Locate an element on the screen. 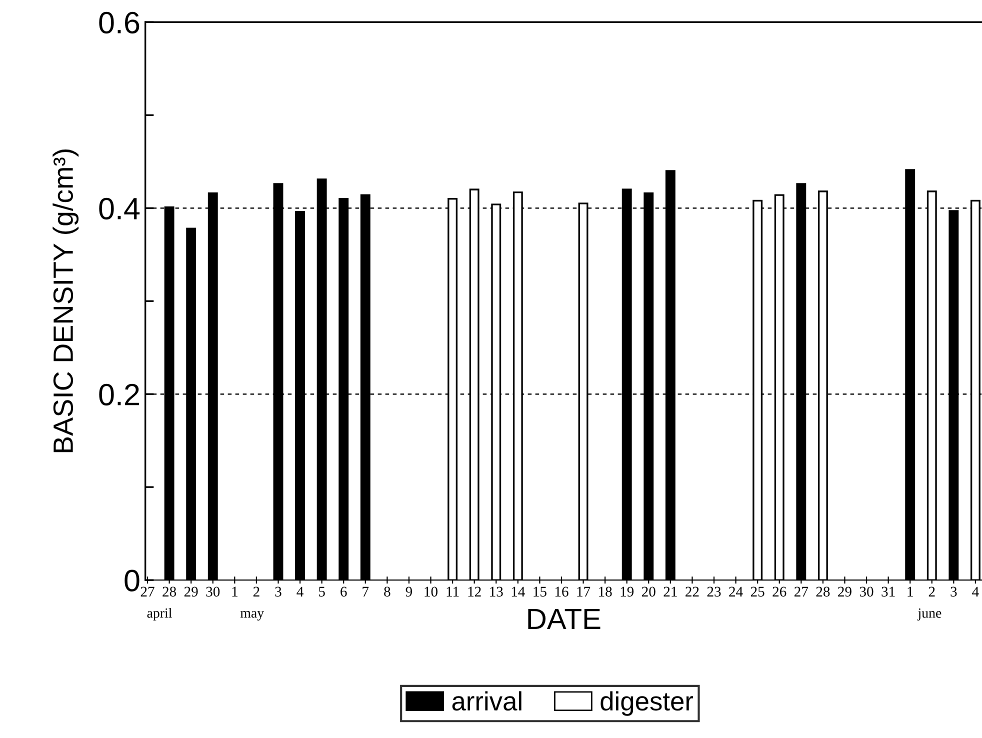  text: april is located at coordinates (159, 614).